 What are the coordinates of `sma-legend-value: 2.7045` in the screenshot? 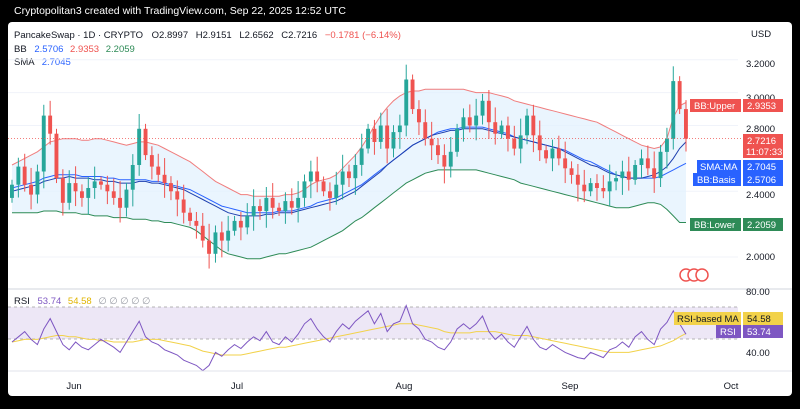 It's located at (56, 62).